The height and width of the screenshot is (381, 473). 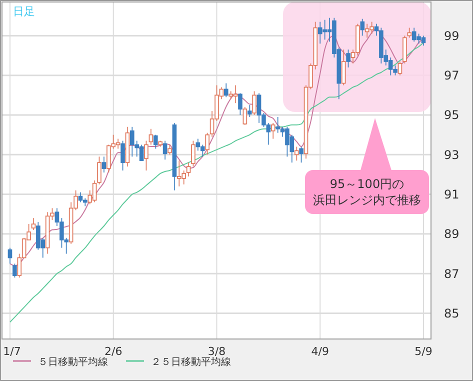 I want to click on annotation: 浜田レンジ内で推移, so click(x=367, y=200).